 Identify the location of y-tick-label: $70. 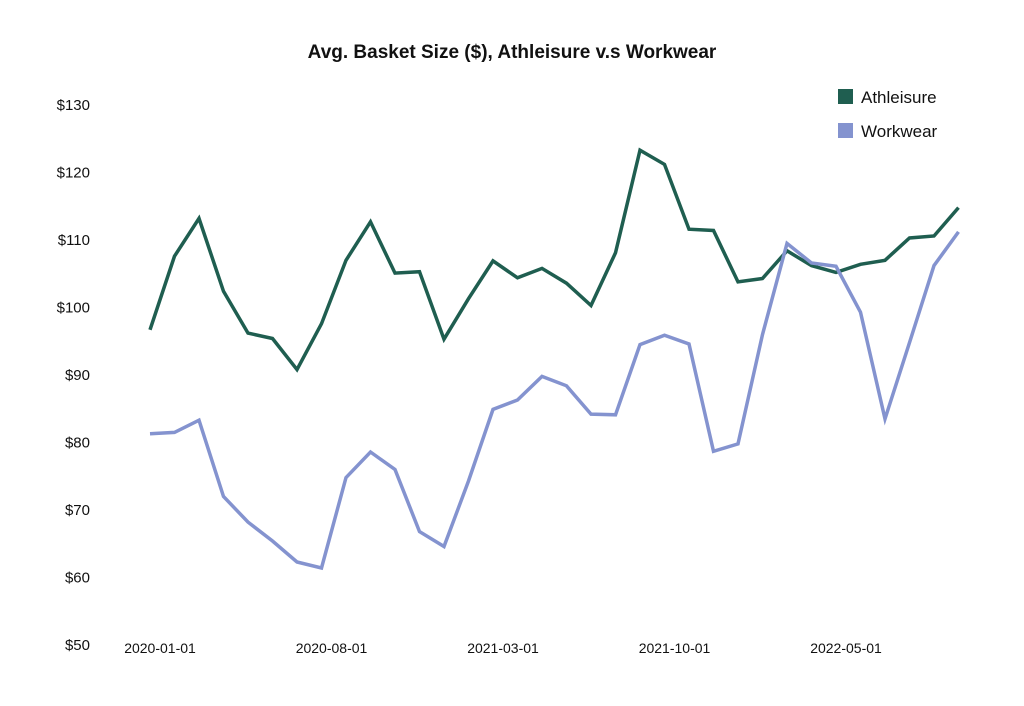
(77, 510).